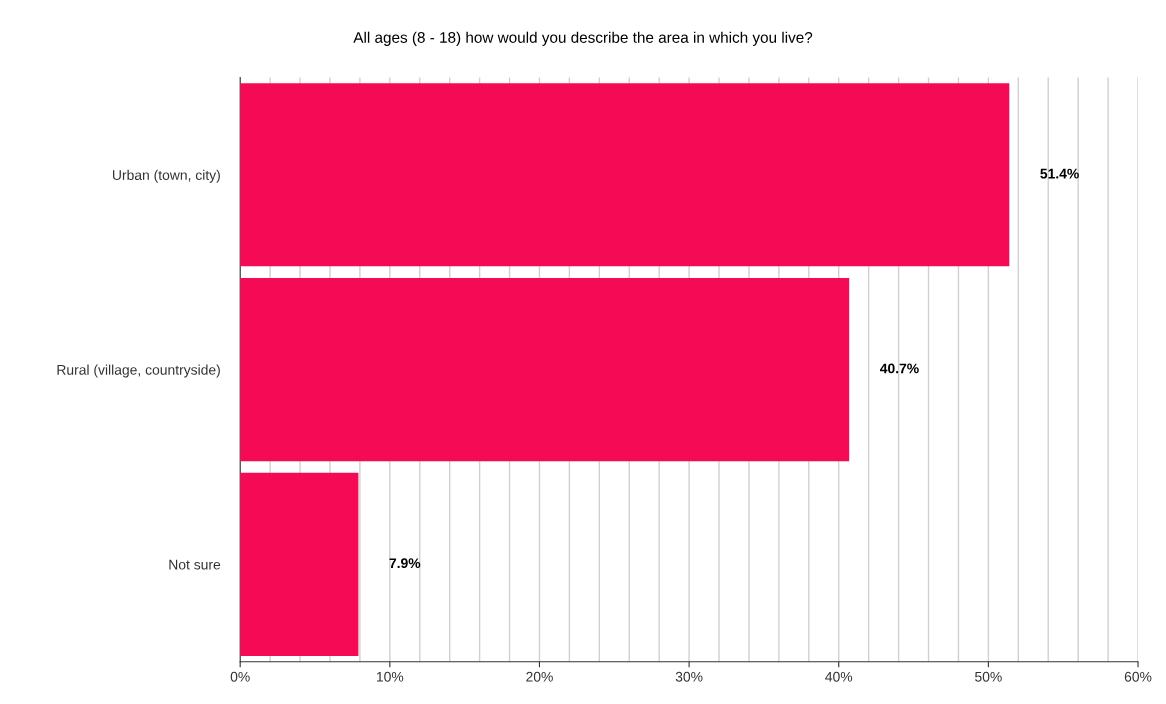  I want to click on y-tick-label: Rural (village, countryside), so click(138, 371).